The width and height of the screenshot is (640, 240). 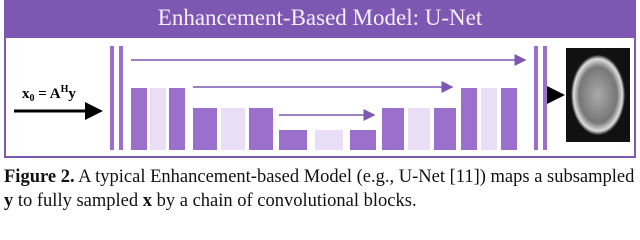 What do you see at coordinates (9, 201) in the screenshot?
I see `caption-part: y` at bounding box center [9, 201].